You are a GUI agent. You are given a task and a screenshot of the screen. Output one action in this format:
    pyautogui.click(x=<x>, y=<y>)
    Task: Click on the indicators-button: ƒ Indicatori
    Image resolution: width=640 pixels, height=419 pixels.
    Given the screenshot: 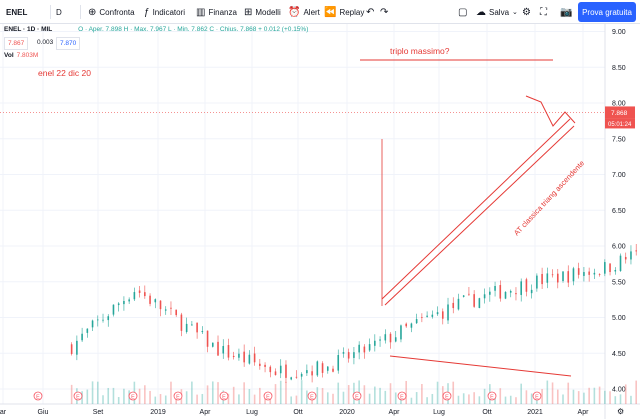 What is the action you would take?
    pyautogui.click(x=165, y=12)
    